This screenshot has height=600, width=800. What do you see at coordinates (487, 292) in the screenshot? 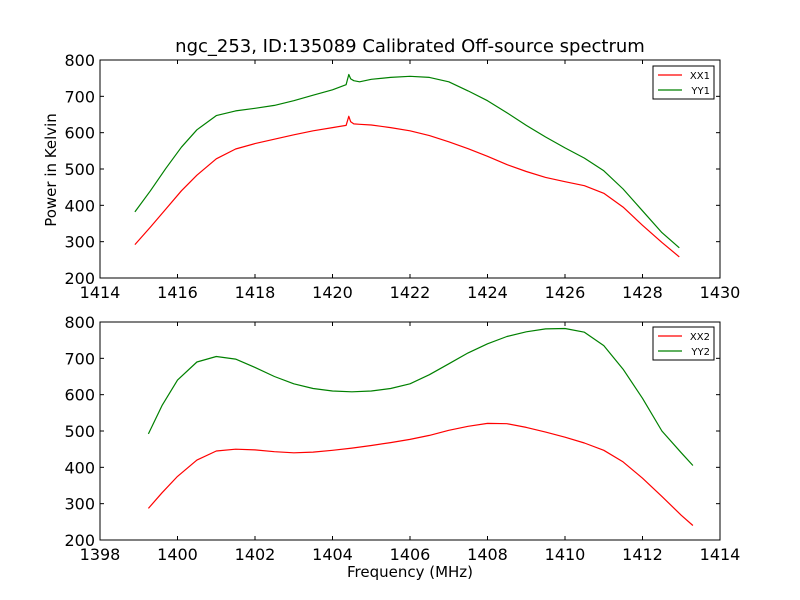
I see `x-tick-label: 1424` at bounding box center [487, 292].